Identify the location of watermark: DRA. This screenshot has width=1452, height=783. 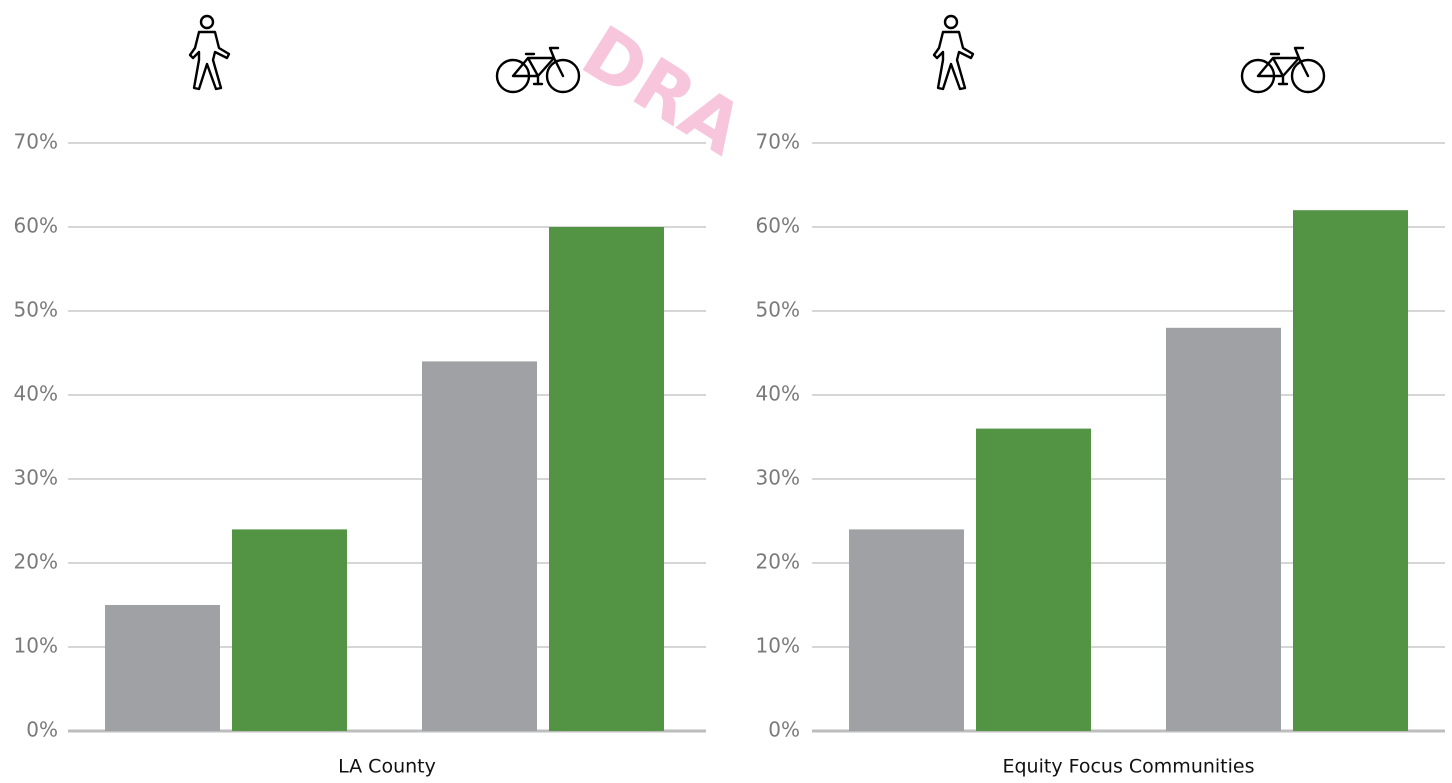
(663, 90).